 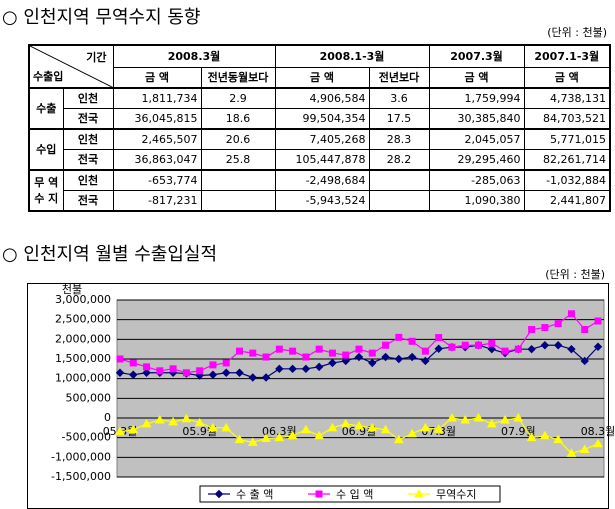 What do you see at coordinates (71, 66) in the screenshot?
I see `corner-cell: 기간 수출입` at bounding box center [71, 66].